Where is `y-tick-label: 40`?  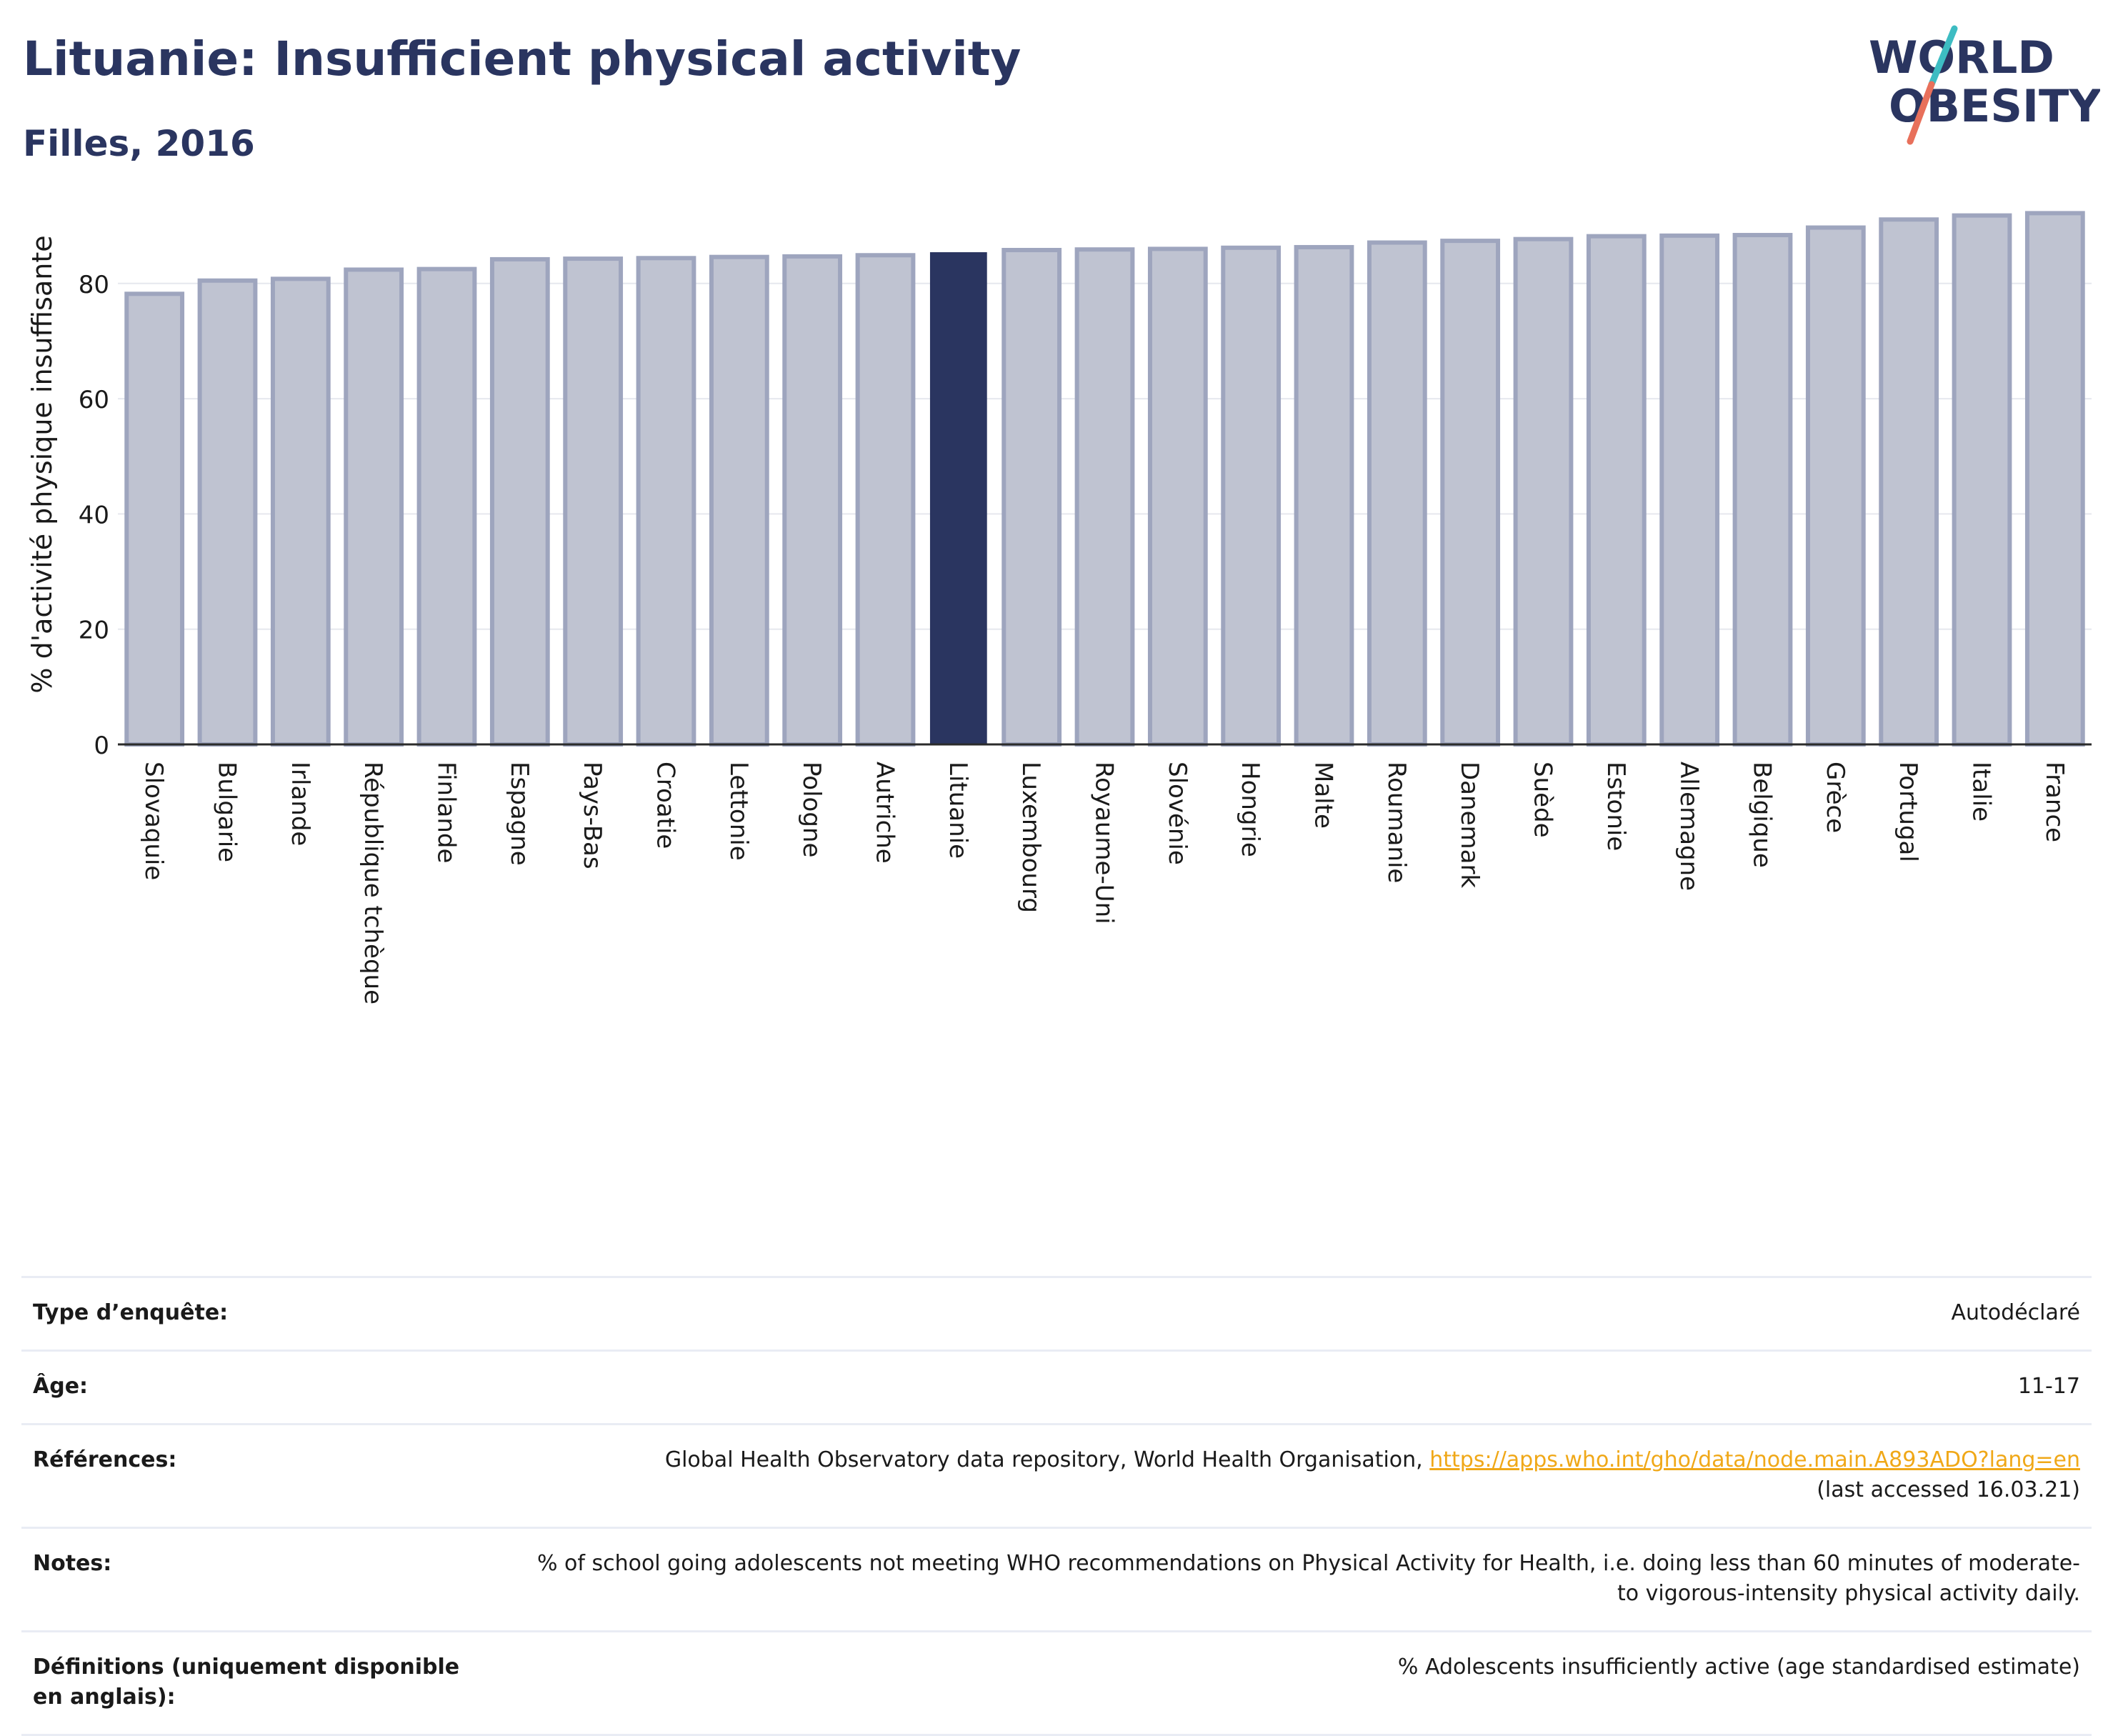 y-tick-label: 40 is located at coordinates (94, 515).